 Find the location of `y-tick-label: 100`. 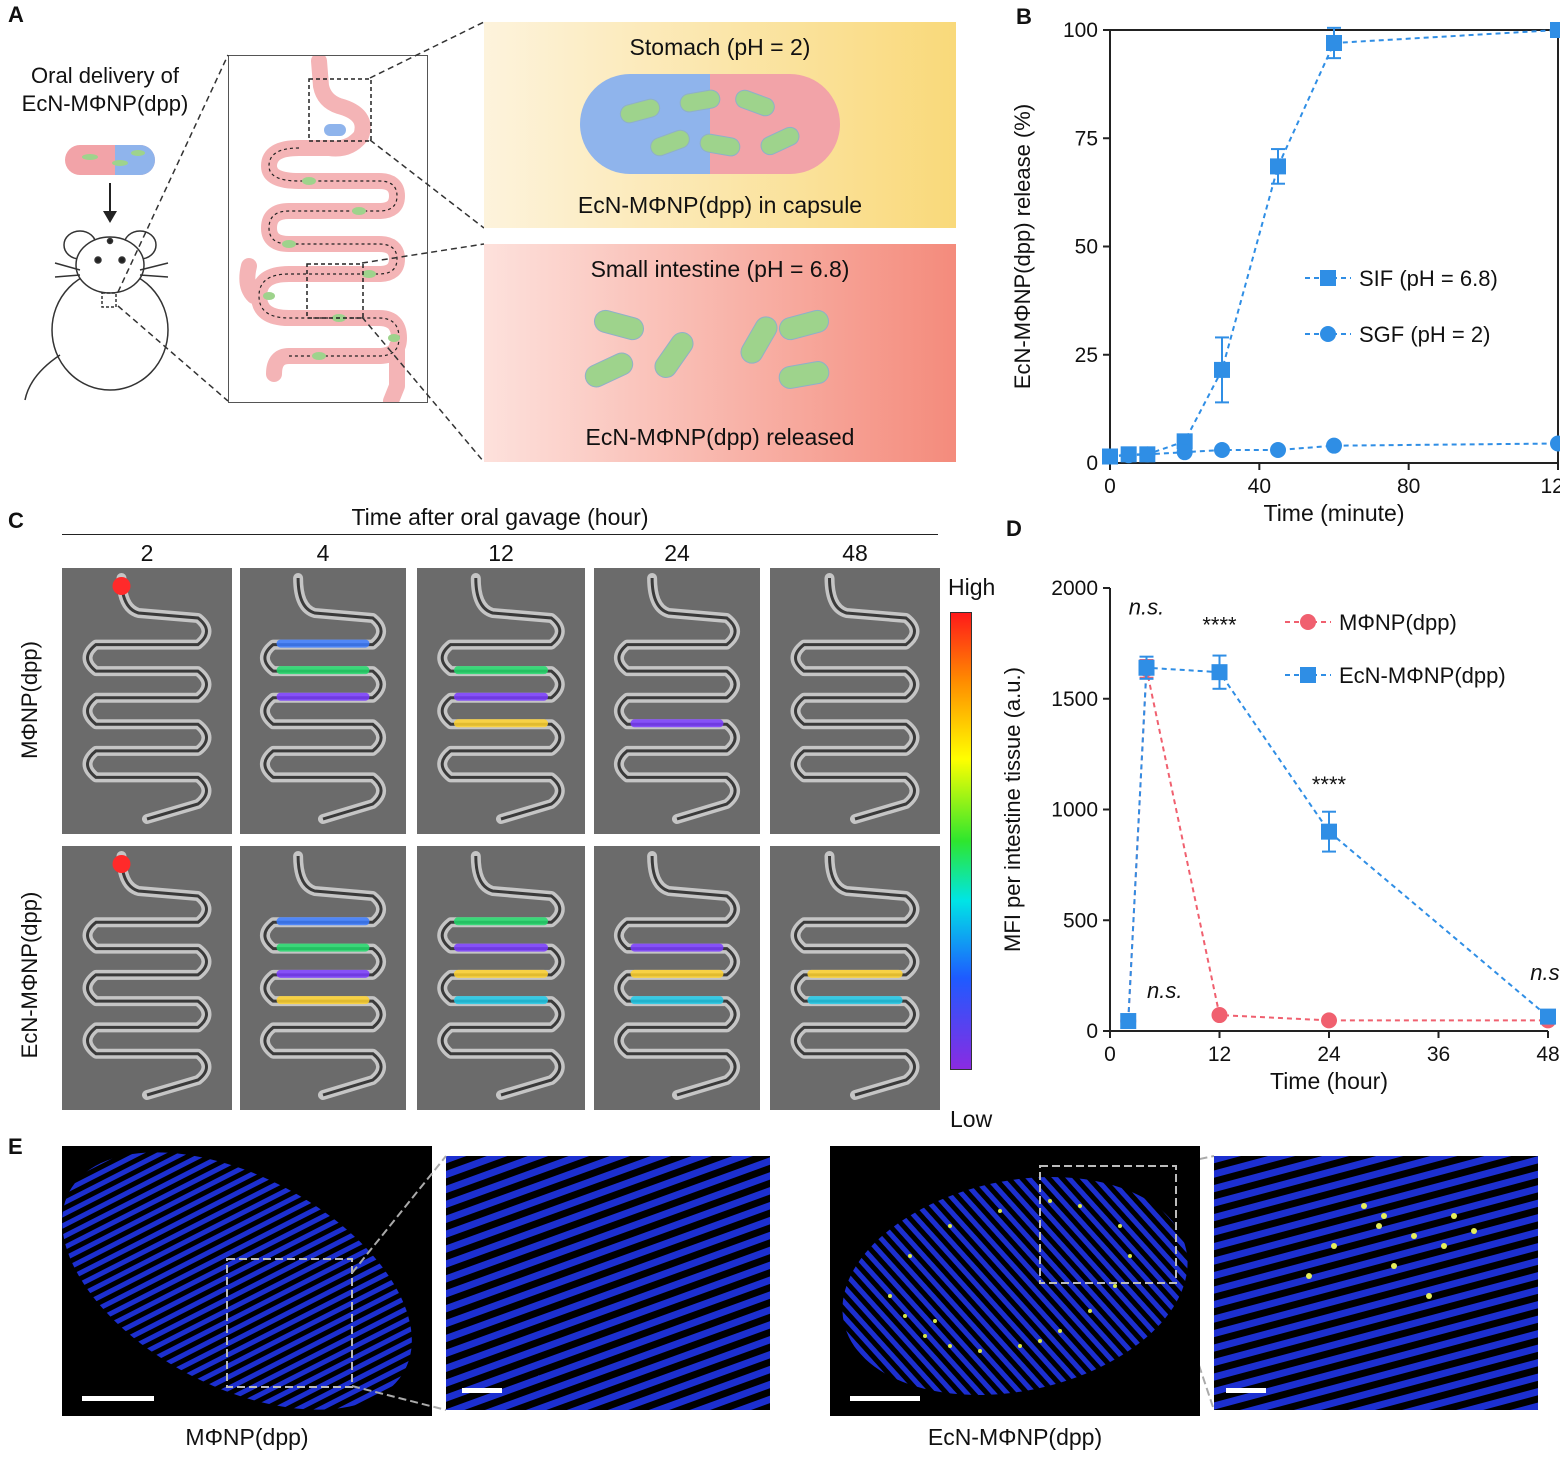

y-tick-label: 100 is located at coordinates (1080, 31).